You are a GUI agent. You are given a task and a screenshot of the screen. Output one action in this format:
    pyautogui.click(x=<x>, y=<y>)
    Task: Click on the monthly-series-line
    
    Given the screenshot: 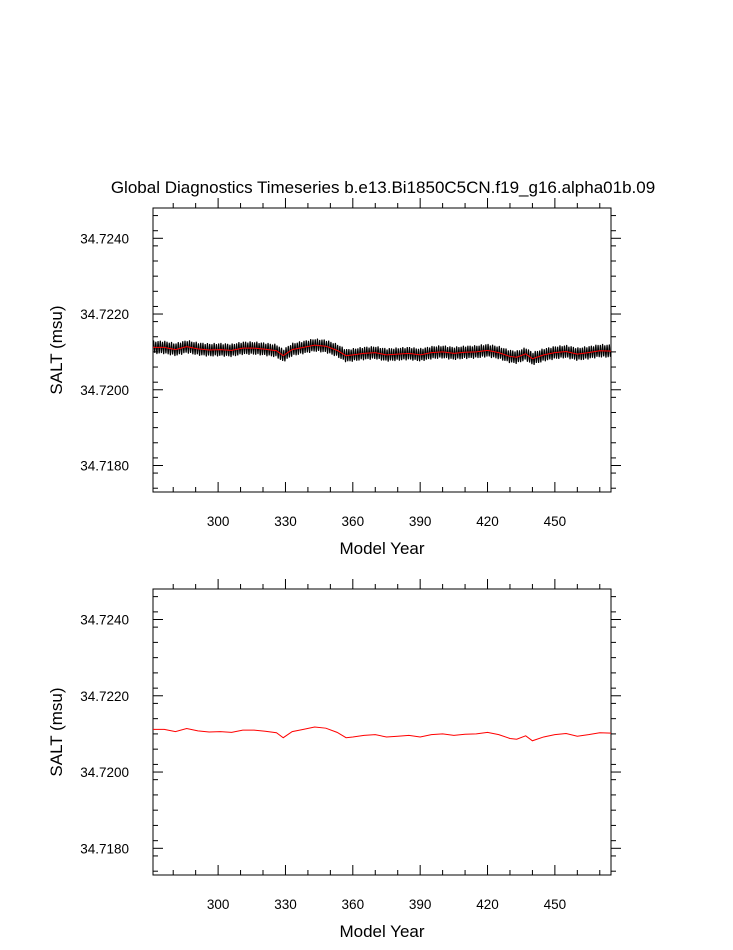 What is the action you would take?
    pyautogui.click(x=382, y=352)
    